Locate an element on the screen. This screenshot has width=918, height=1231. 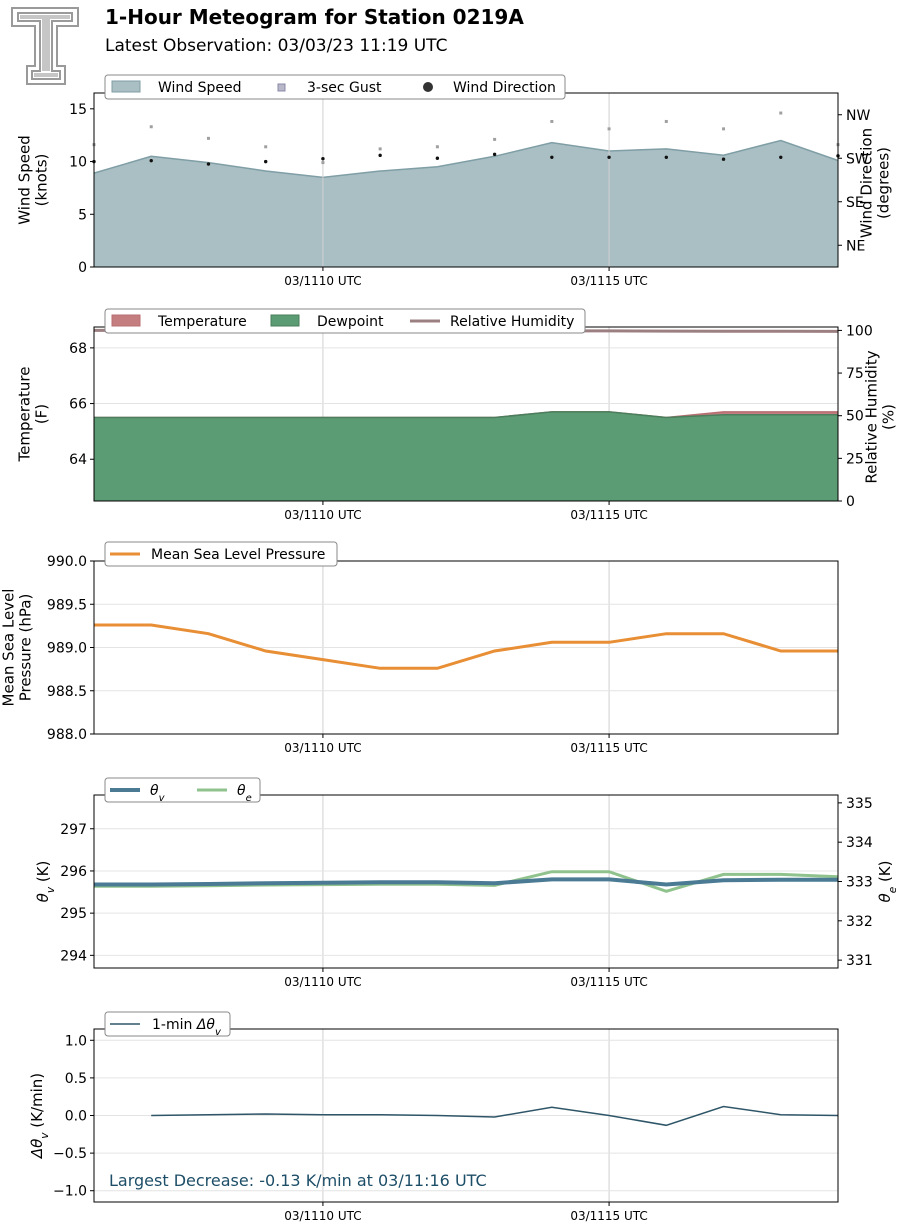
dewpoint-line is located at coordinates (466, 415).